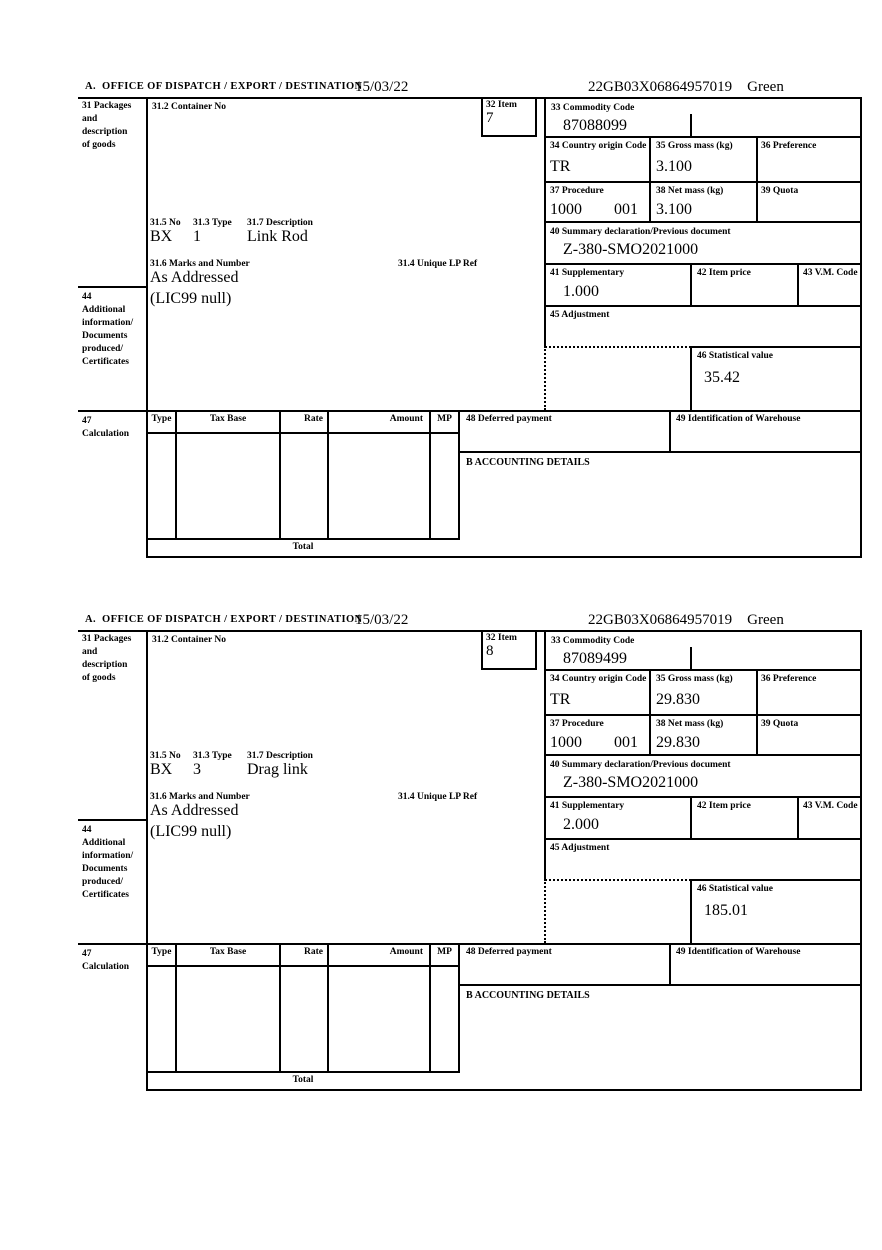  I want to click on package-kind-value: BX, so click(161, 769).